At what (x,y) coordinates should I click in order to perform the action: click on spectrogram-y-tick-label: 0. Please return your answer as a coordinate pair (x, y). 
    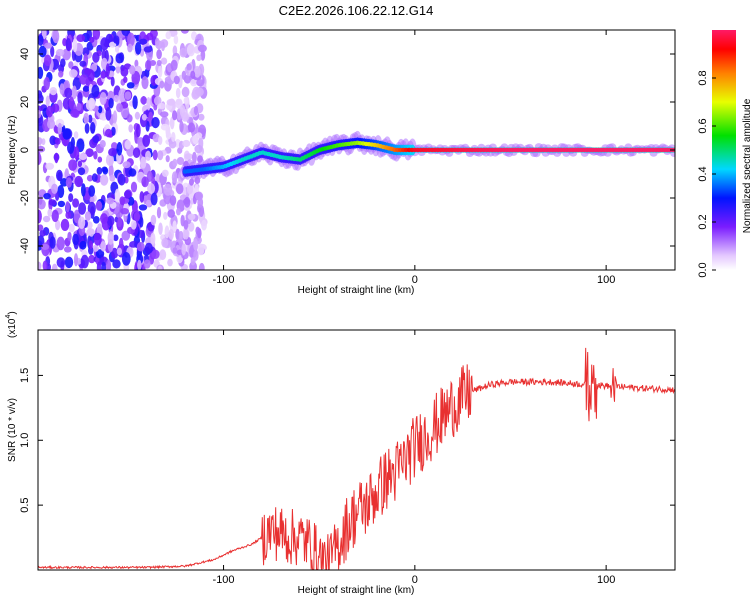
    Looking at the image, I should click on (25, 150).